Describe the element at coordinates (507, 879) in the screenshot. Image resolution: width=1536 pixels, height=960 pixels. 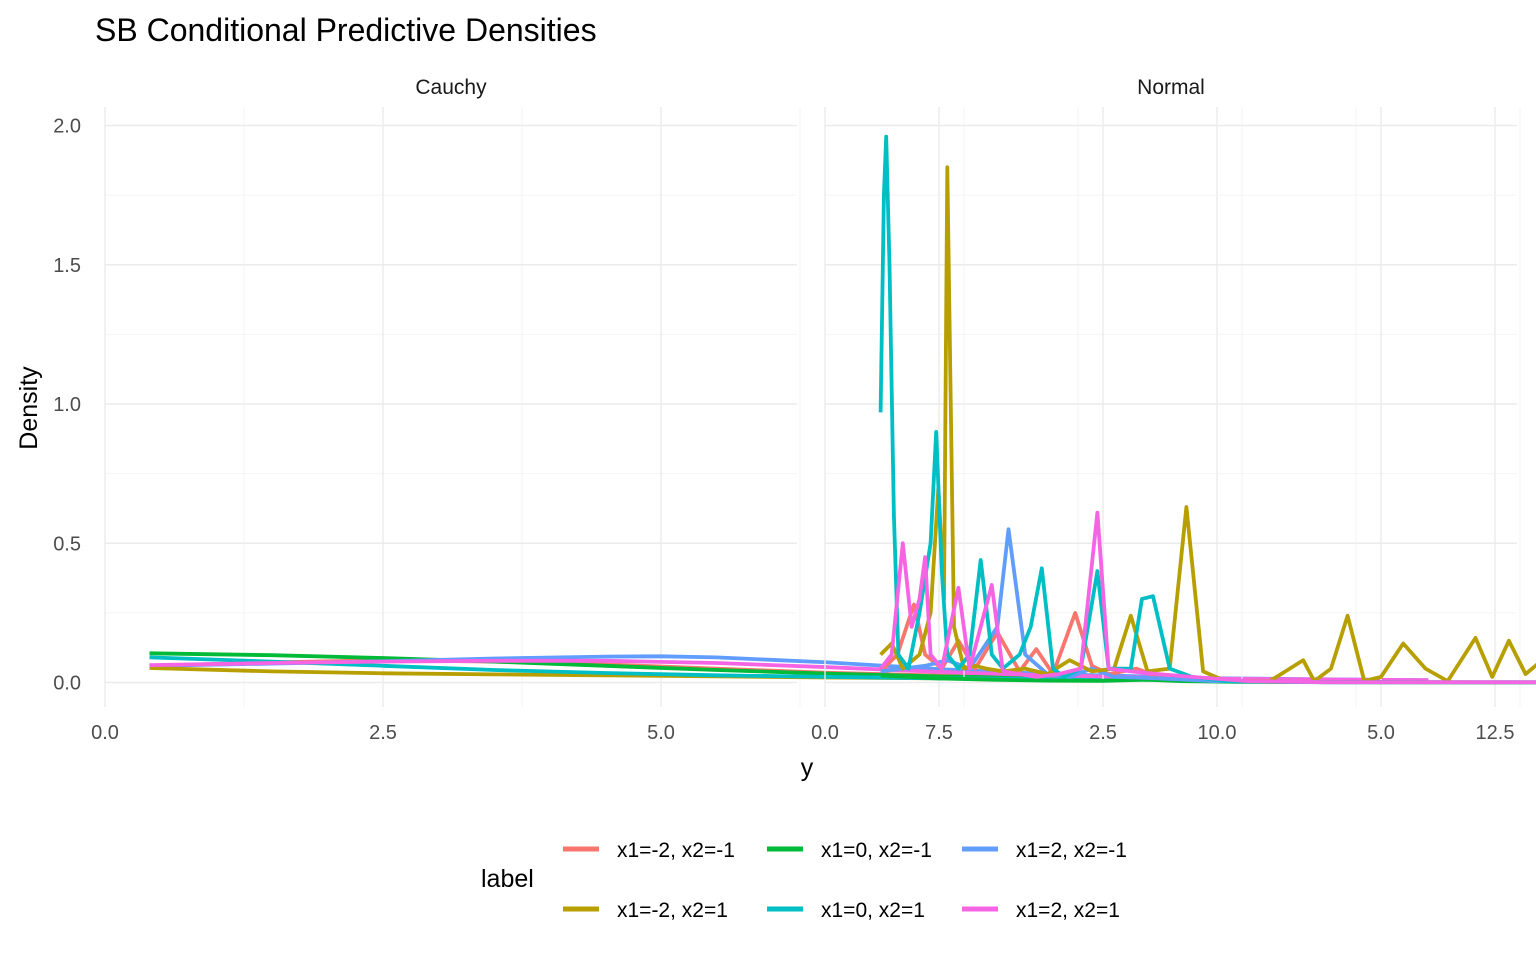
I see `legend-title: label` at that location.